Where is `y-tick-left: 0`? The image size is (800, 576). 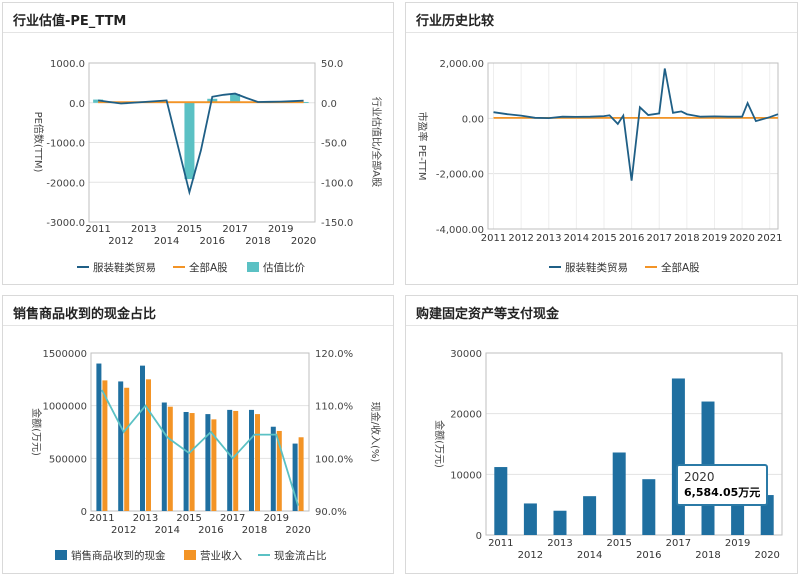
y-tick-left: 0 is located at coordinates (84, 512).